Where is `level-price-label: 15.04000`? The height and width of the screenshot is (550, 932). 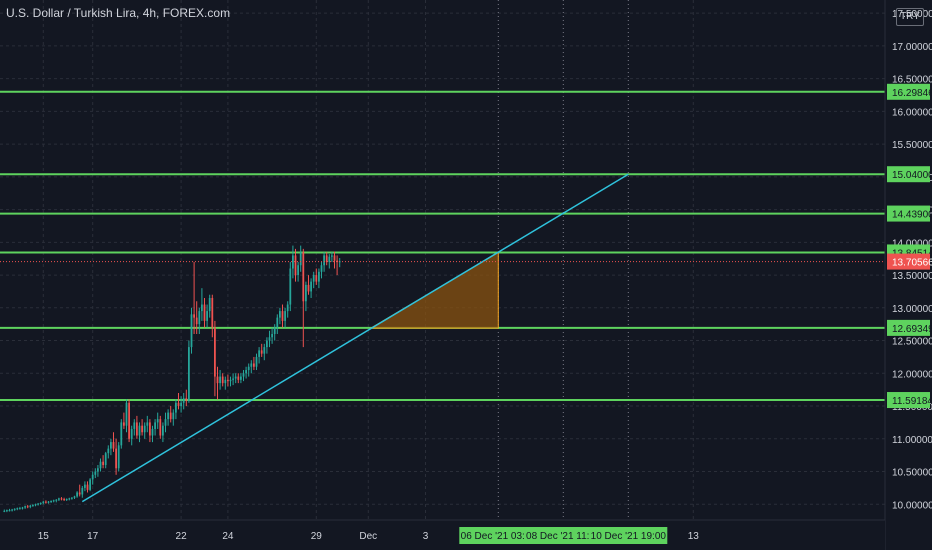
level-price-label: 15.04000 is located at coordinates (912, 175).